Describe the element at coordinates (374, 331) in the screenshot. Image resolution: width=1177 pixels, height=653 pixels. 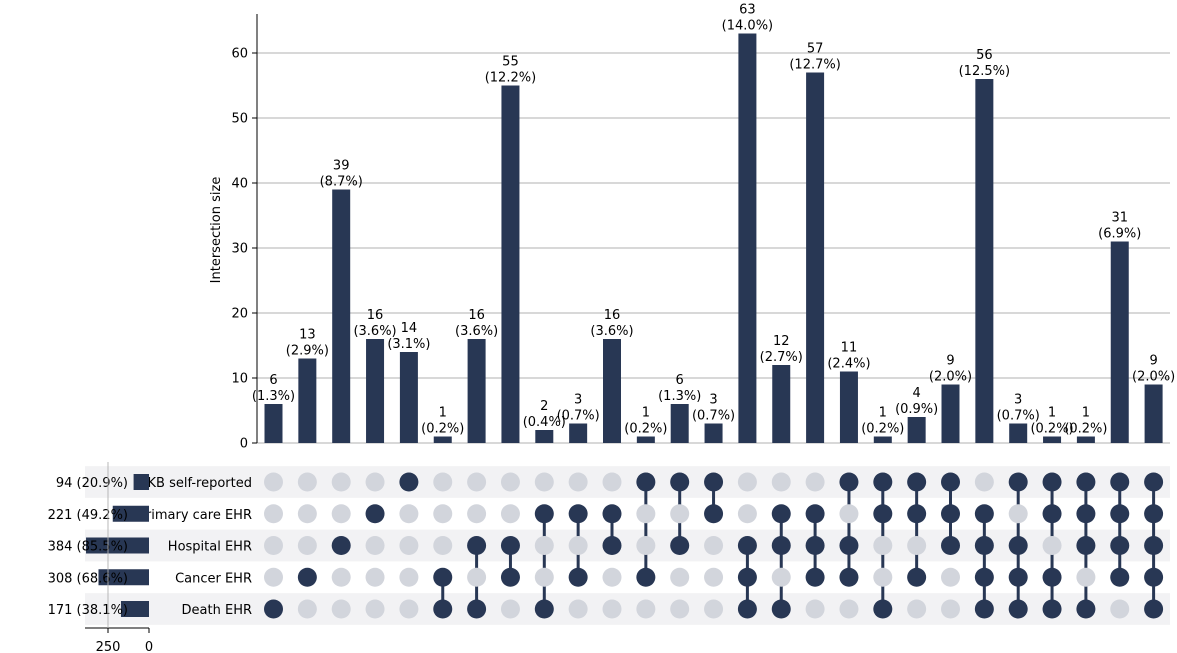
I see `bar-percent-label: (3.6%)` at that location.